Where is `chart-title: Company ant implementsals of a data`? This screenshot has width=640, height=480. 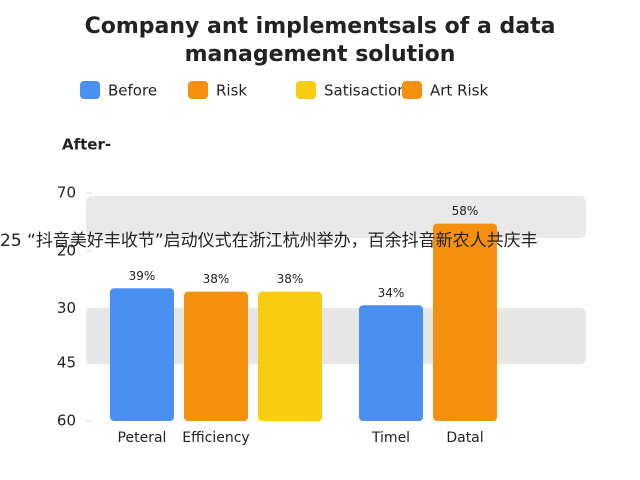 chart-title: Company ant implementsals of a data is located at coordinates (320, 26).